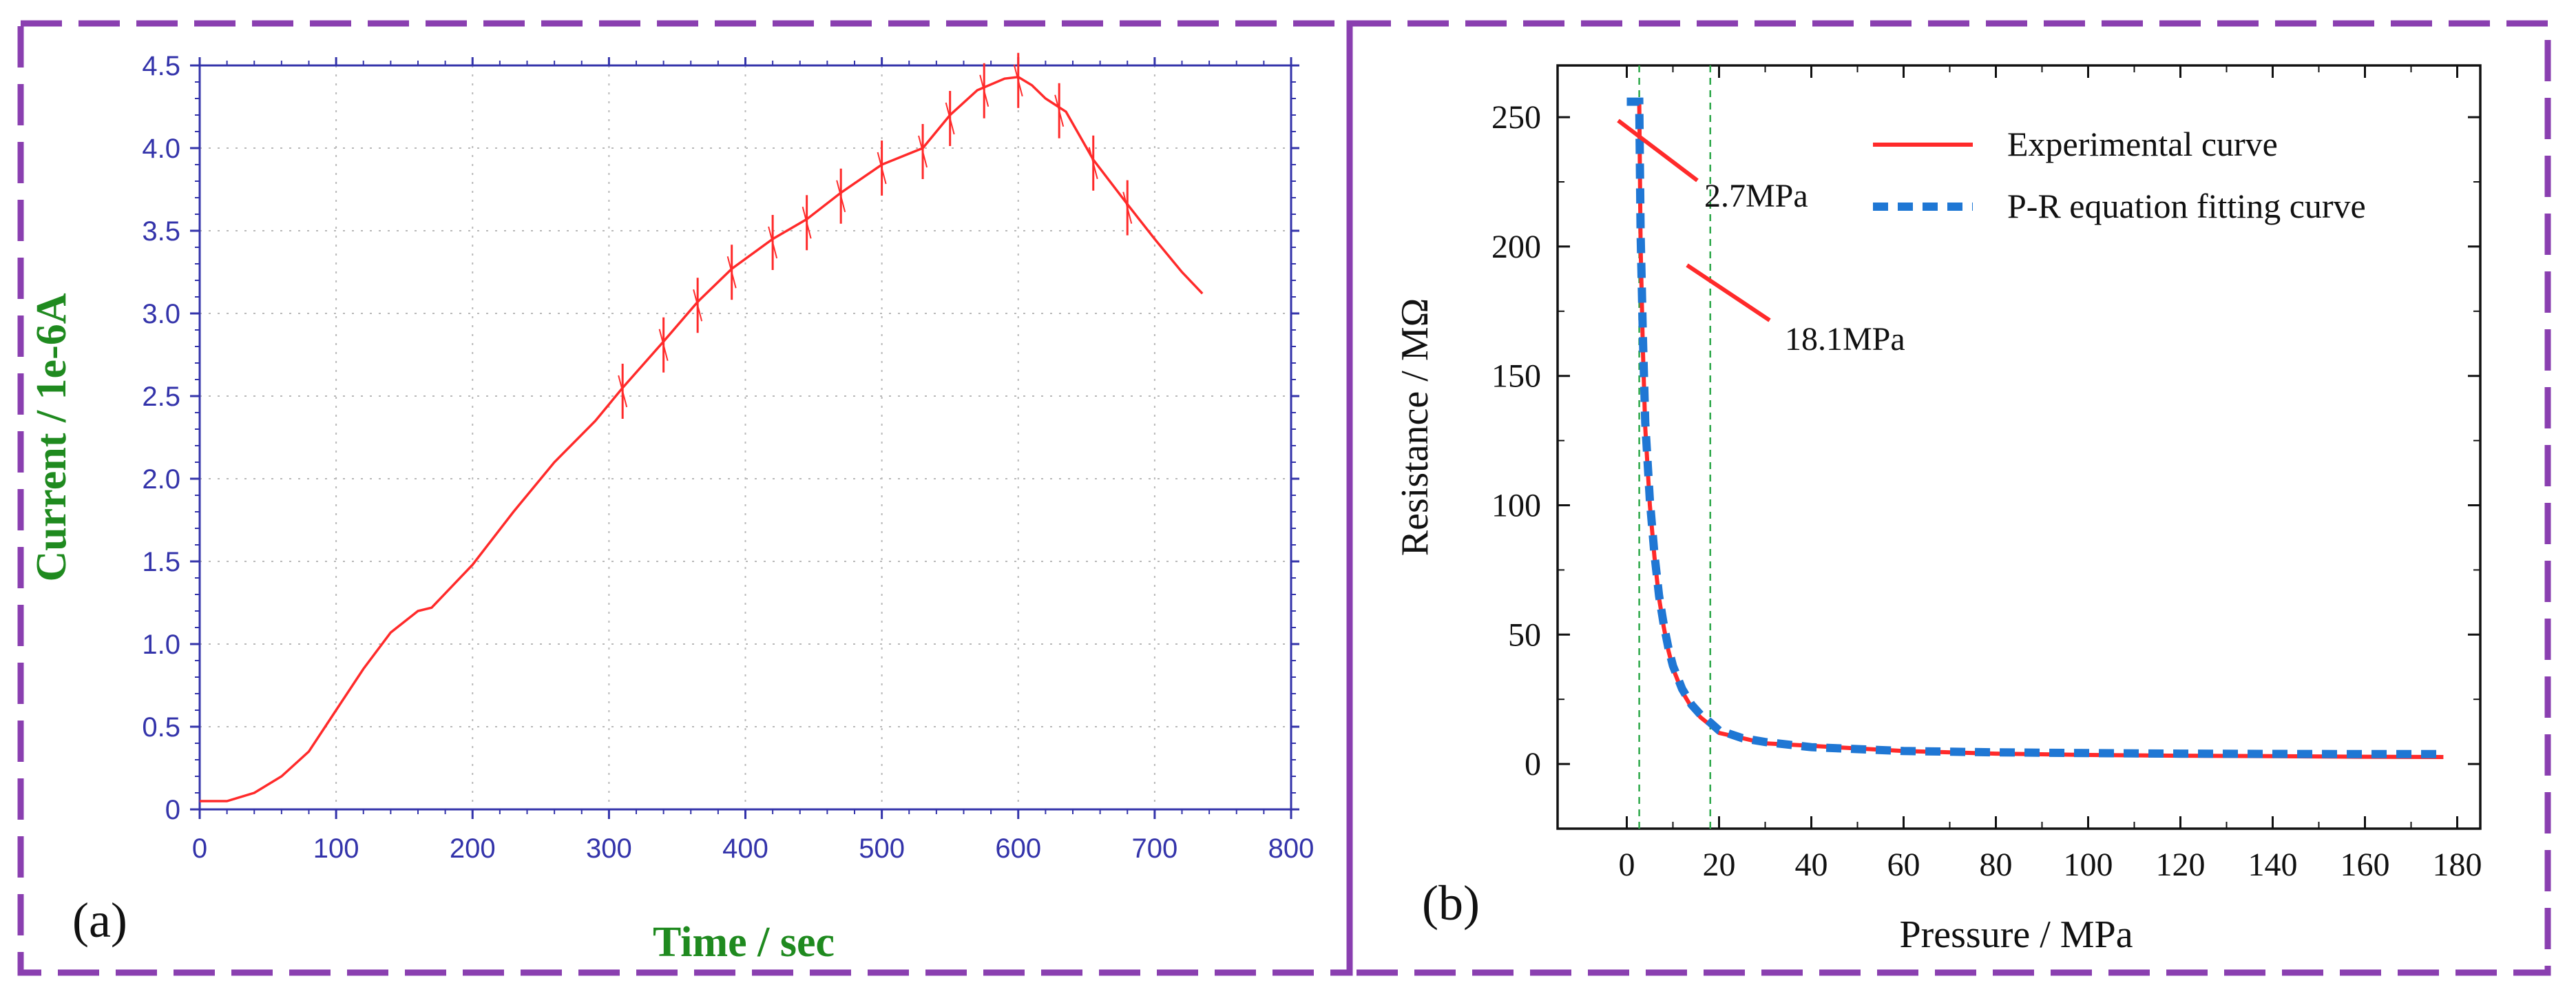  Describe the element at coordinates (473, 848) in the screenshot. I see `panel-a-x-tick-label: 200` at that location.